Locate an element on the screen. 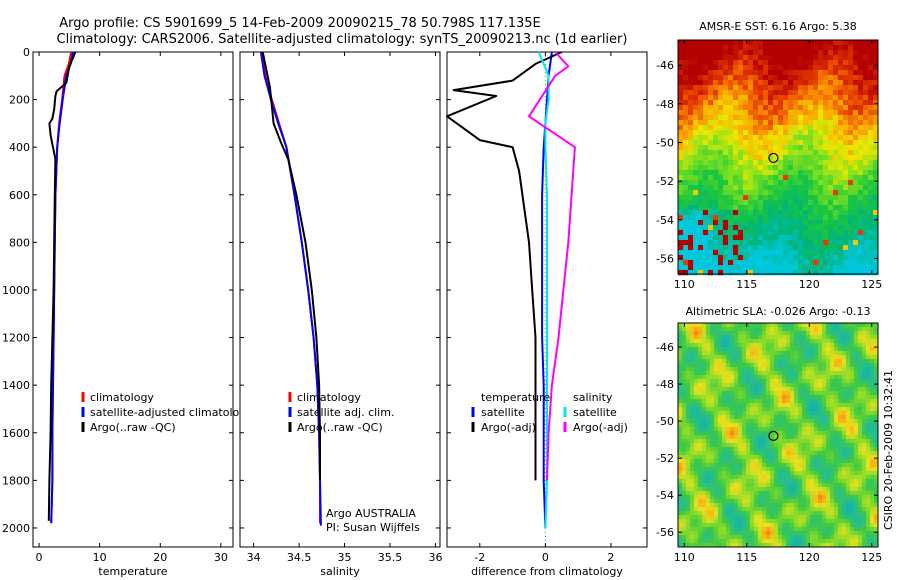  map-y-tick-label: -52 is located at coordinates (665, 181).